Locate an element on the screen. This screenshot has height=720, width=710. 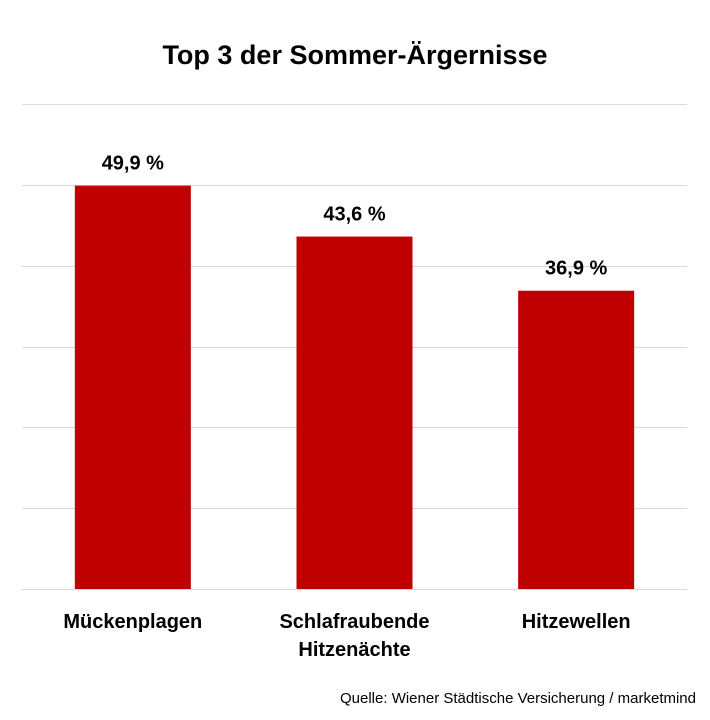
category-label: Hitzewellen is located at coordinates (576, 622).